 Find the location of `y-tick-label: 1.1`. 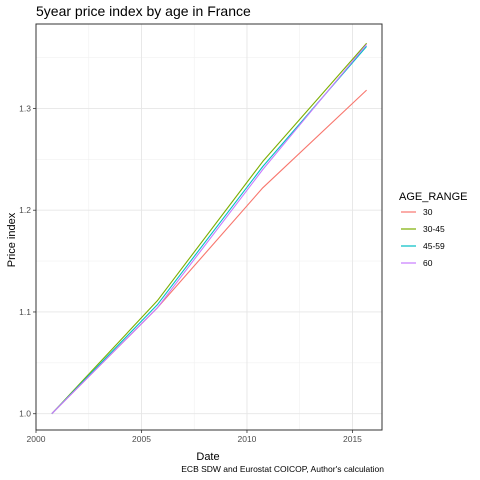

y-tick-label: 1.1 is located at coordinates (25, 312).